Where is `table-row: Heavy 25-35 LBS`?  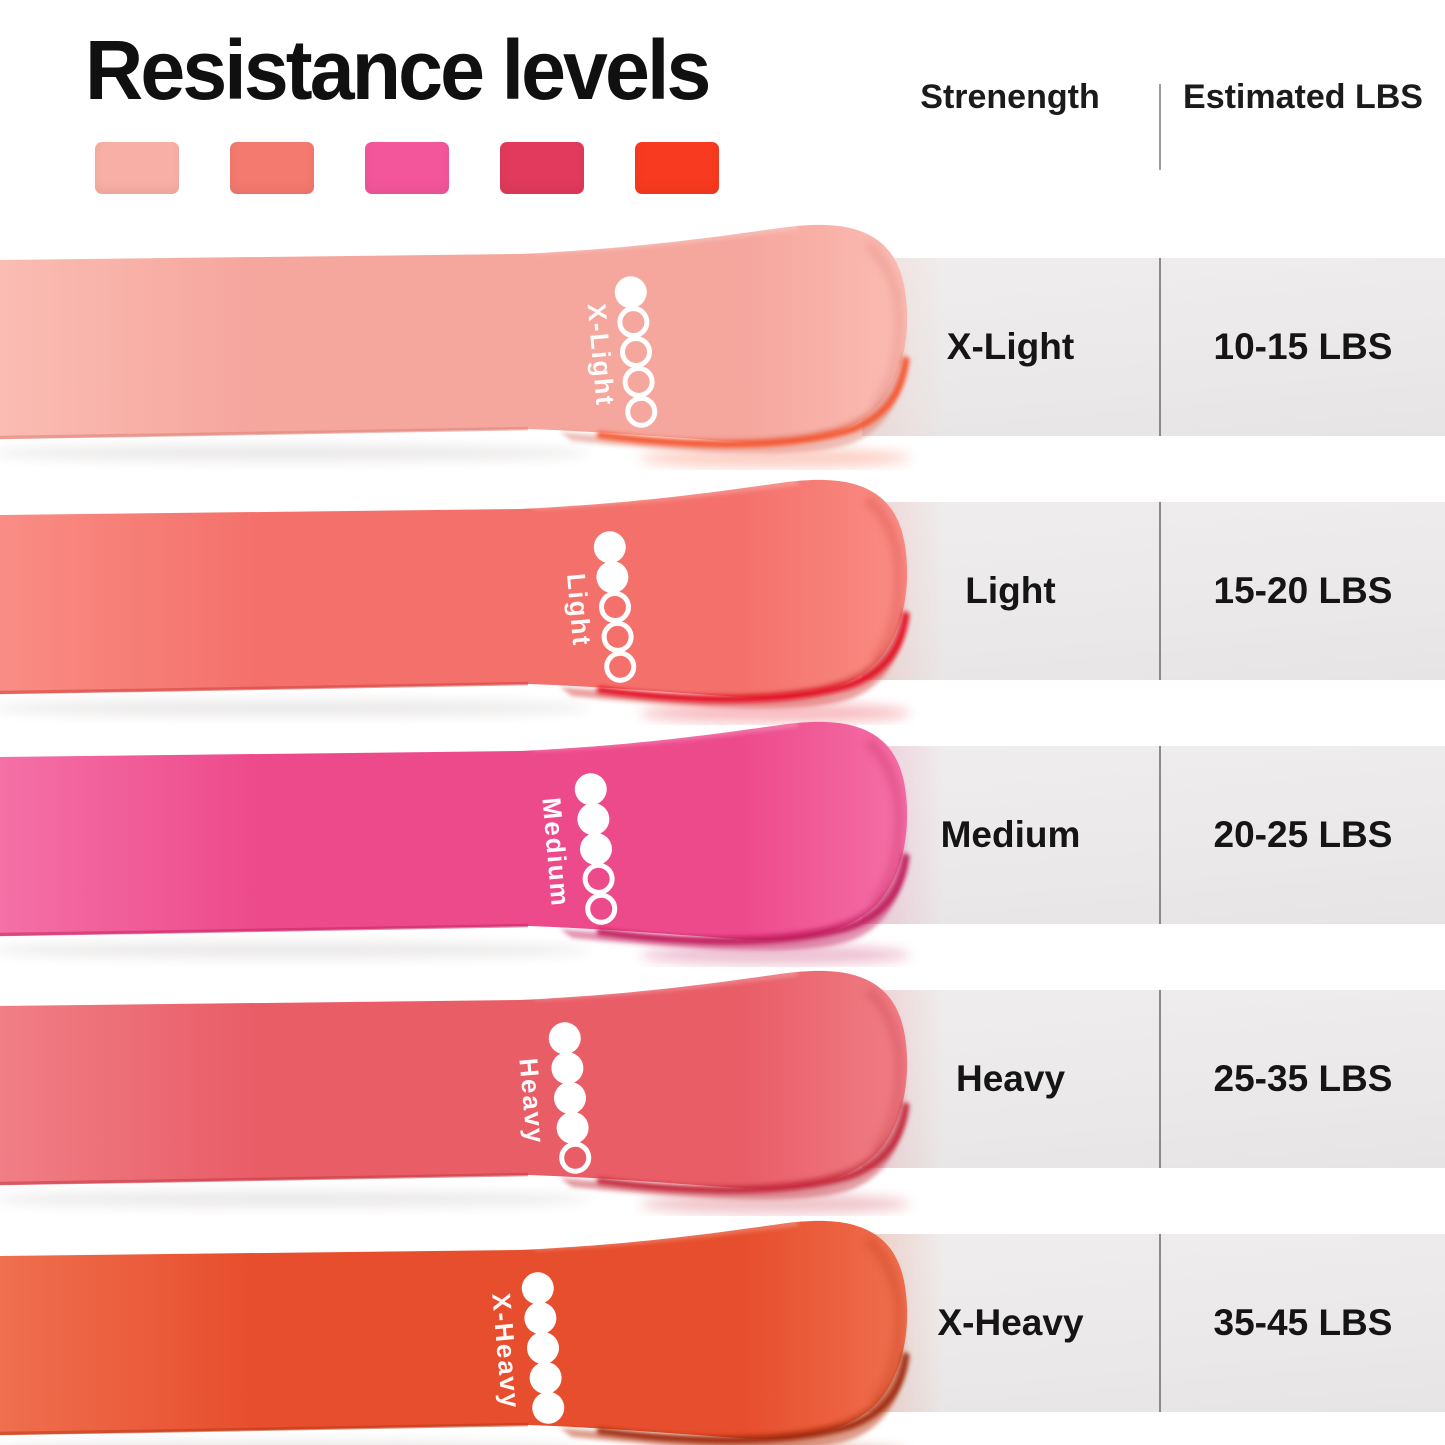 table-row: Heavy 25-35 LBS is located at coordinates (1153, 1079).